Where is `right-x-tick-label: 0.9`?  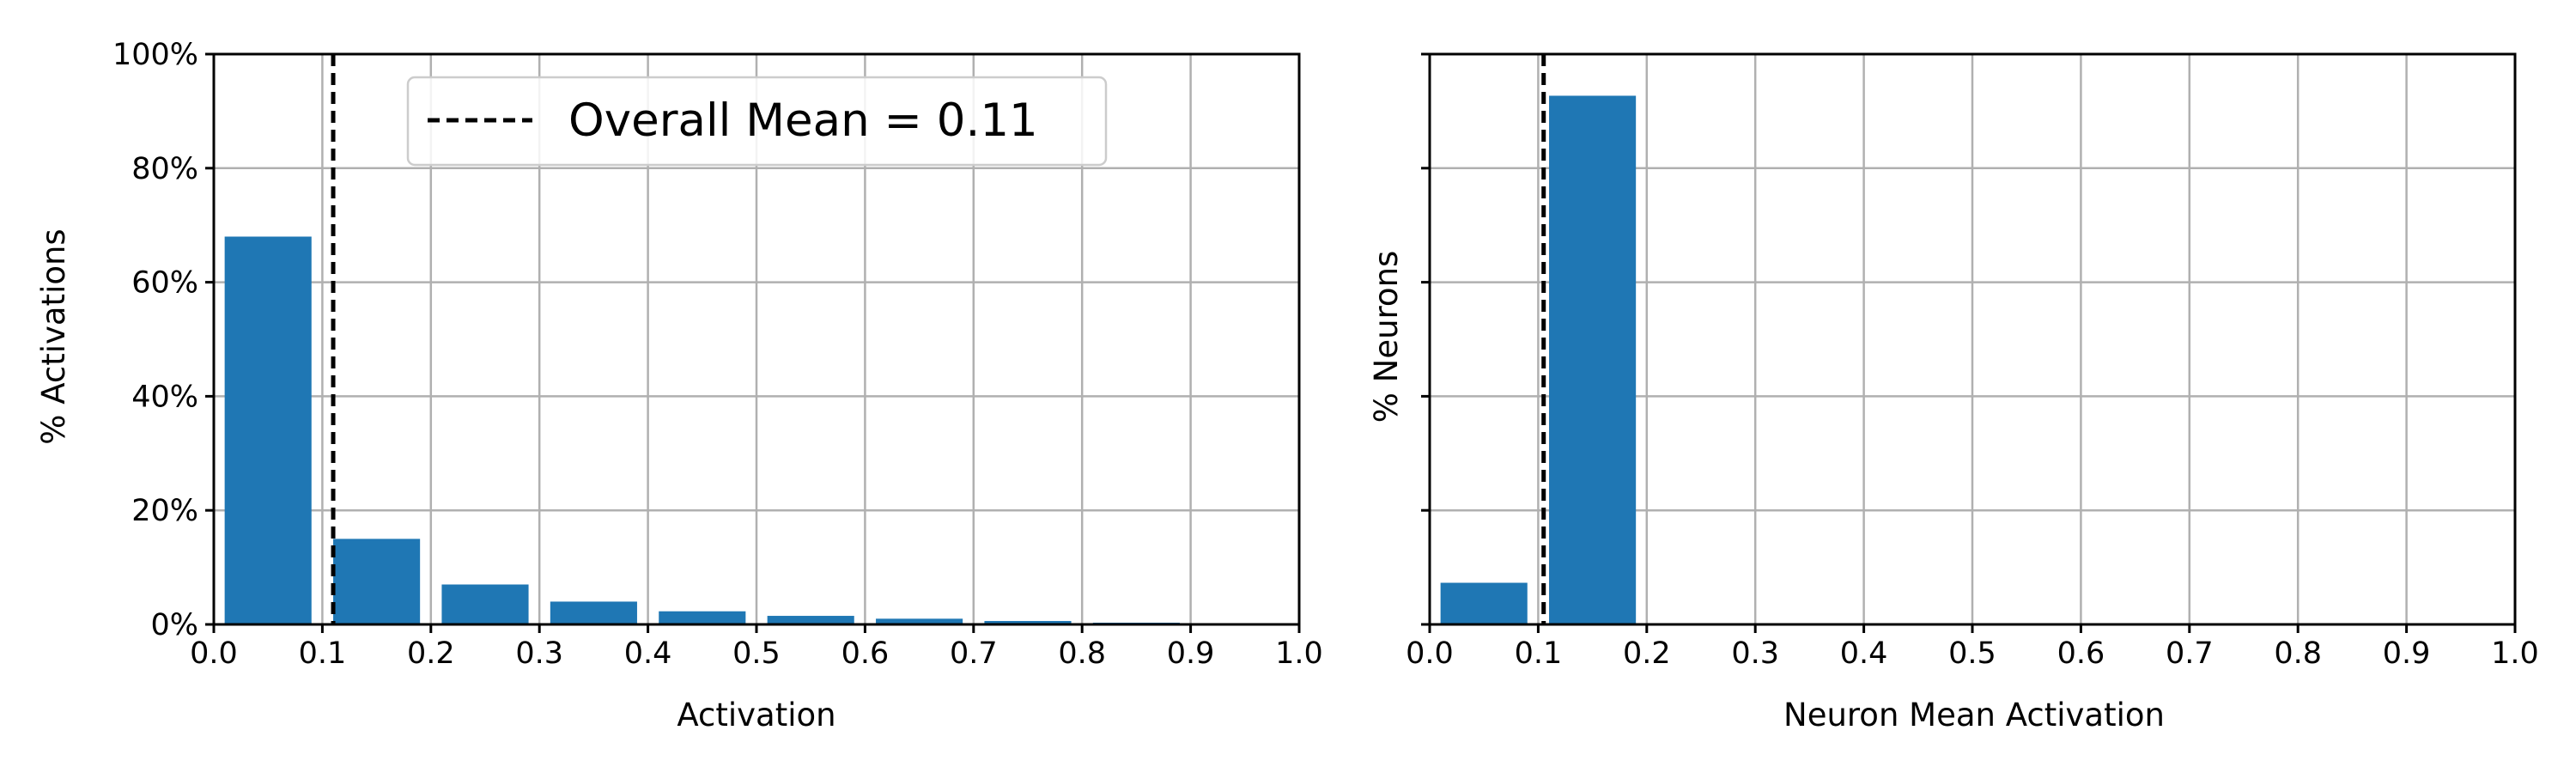 right-x-tick-label: 0.9 is located at coordinates (2407, 653).